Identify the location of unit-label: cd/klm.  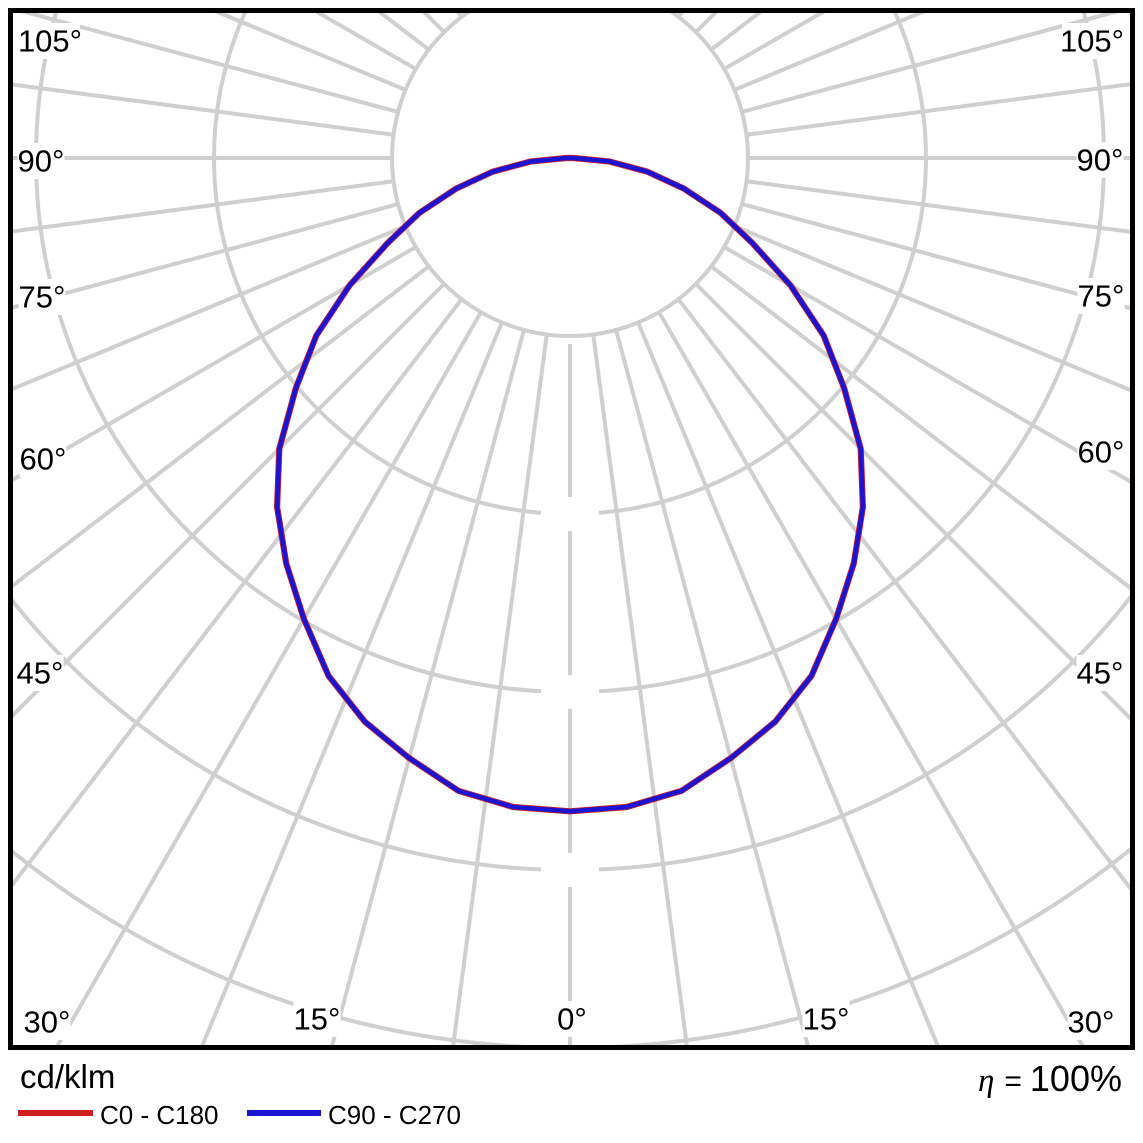
(68, 1076).